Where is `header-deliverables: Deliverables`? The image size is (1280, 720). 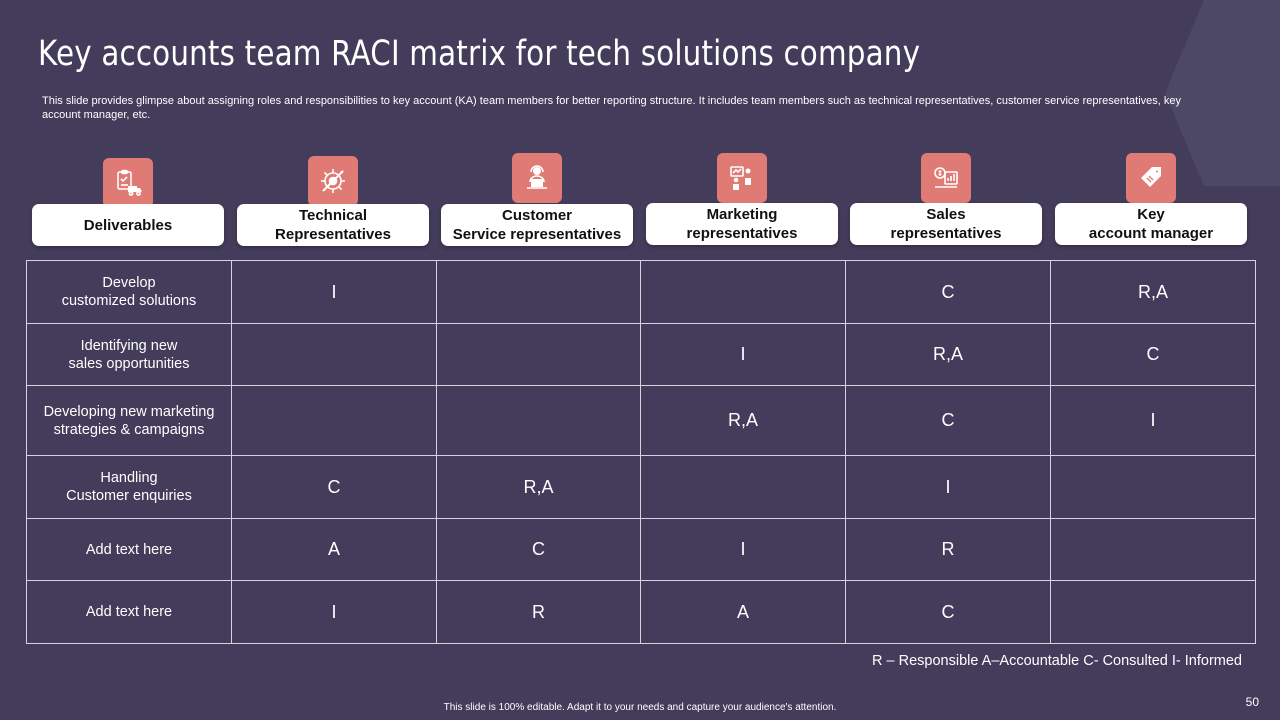
header-deliverables: Deliverables is located at coordinates (128, 225).